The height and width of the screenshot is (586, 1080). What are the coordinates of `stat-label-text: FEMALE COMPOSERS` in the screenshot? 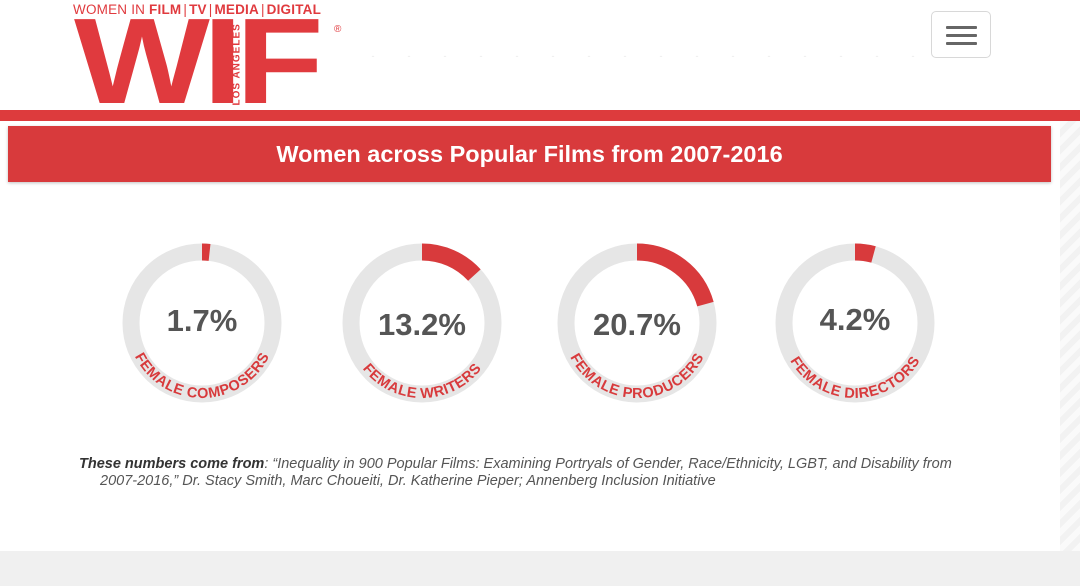 It's located at (202, 376).